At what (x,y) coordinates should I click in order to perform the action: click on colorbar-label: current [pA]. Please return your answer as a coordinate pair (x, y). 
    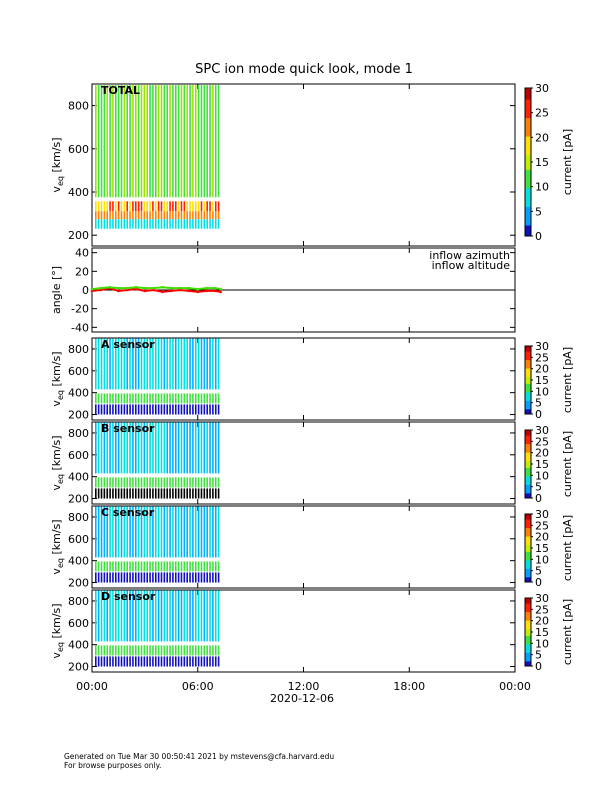
    Looking at the image, I should click on (567, 548).